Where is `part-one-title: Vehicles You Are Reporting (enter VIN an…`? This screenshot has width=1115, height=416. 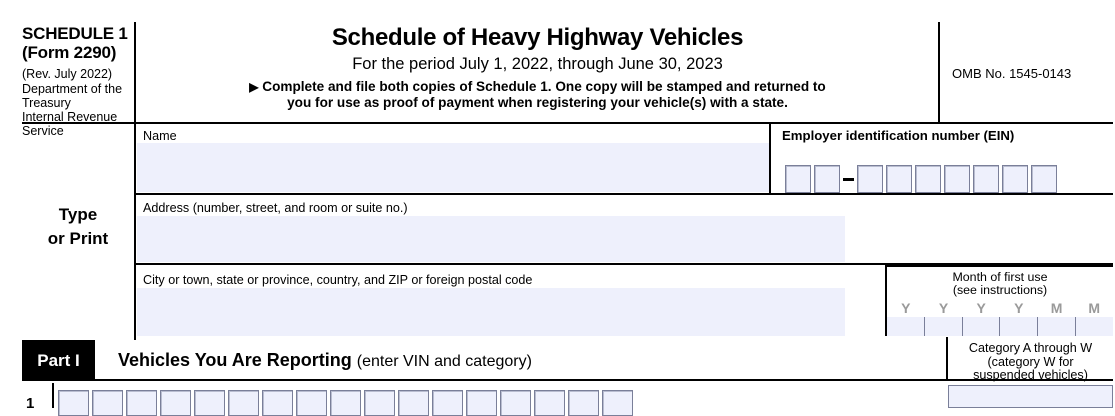
part-one-title: Vehicles You Are Reporting (enter VIN an… is located at coordinates (325, 360).